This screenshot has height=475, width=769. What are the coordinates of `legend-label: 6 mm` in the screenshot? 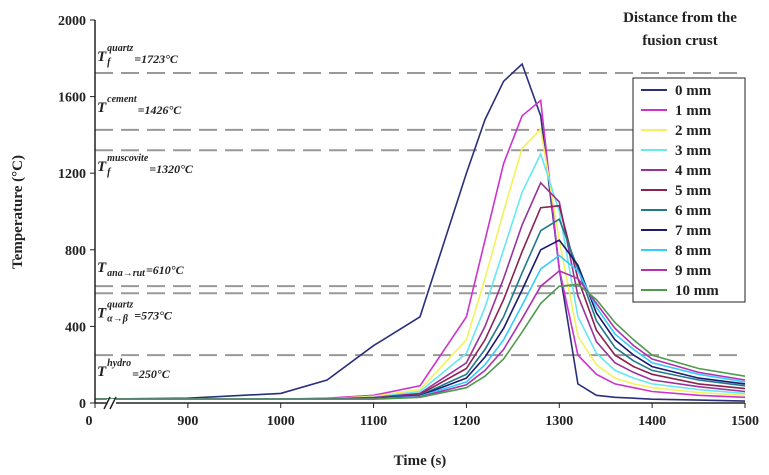 It's located at (693, 211).